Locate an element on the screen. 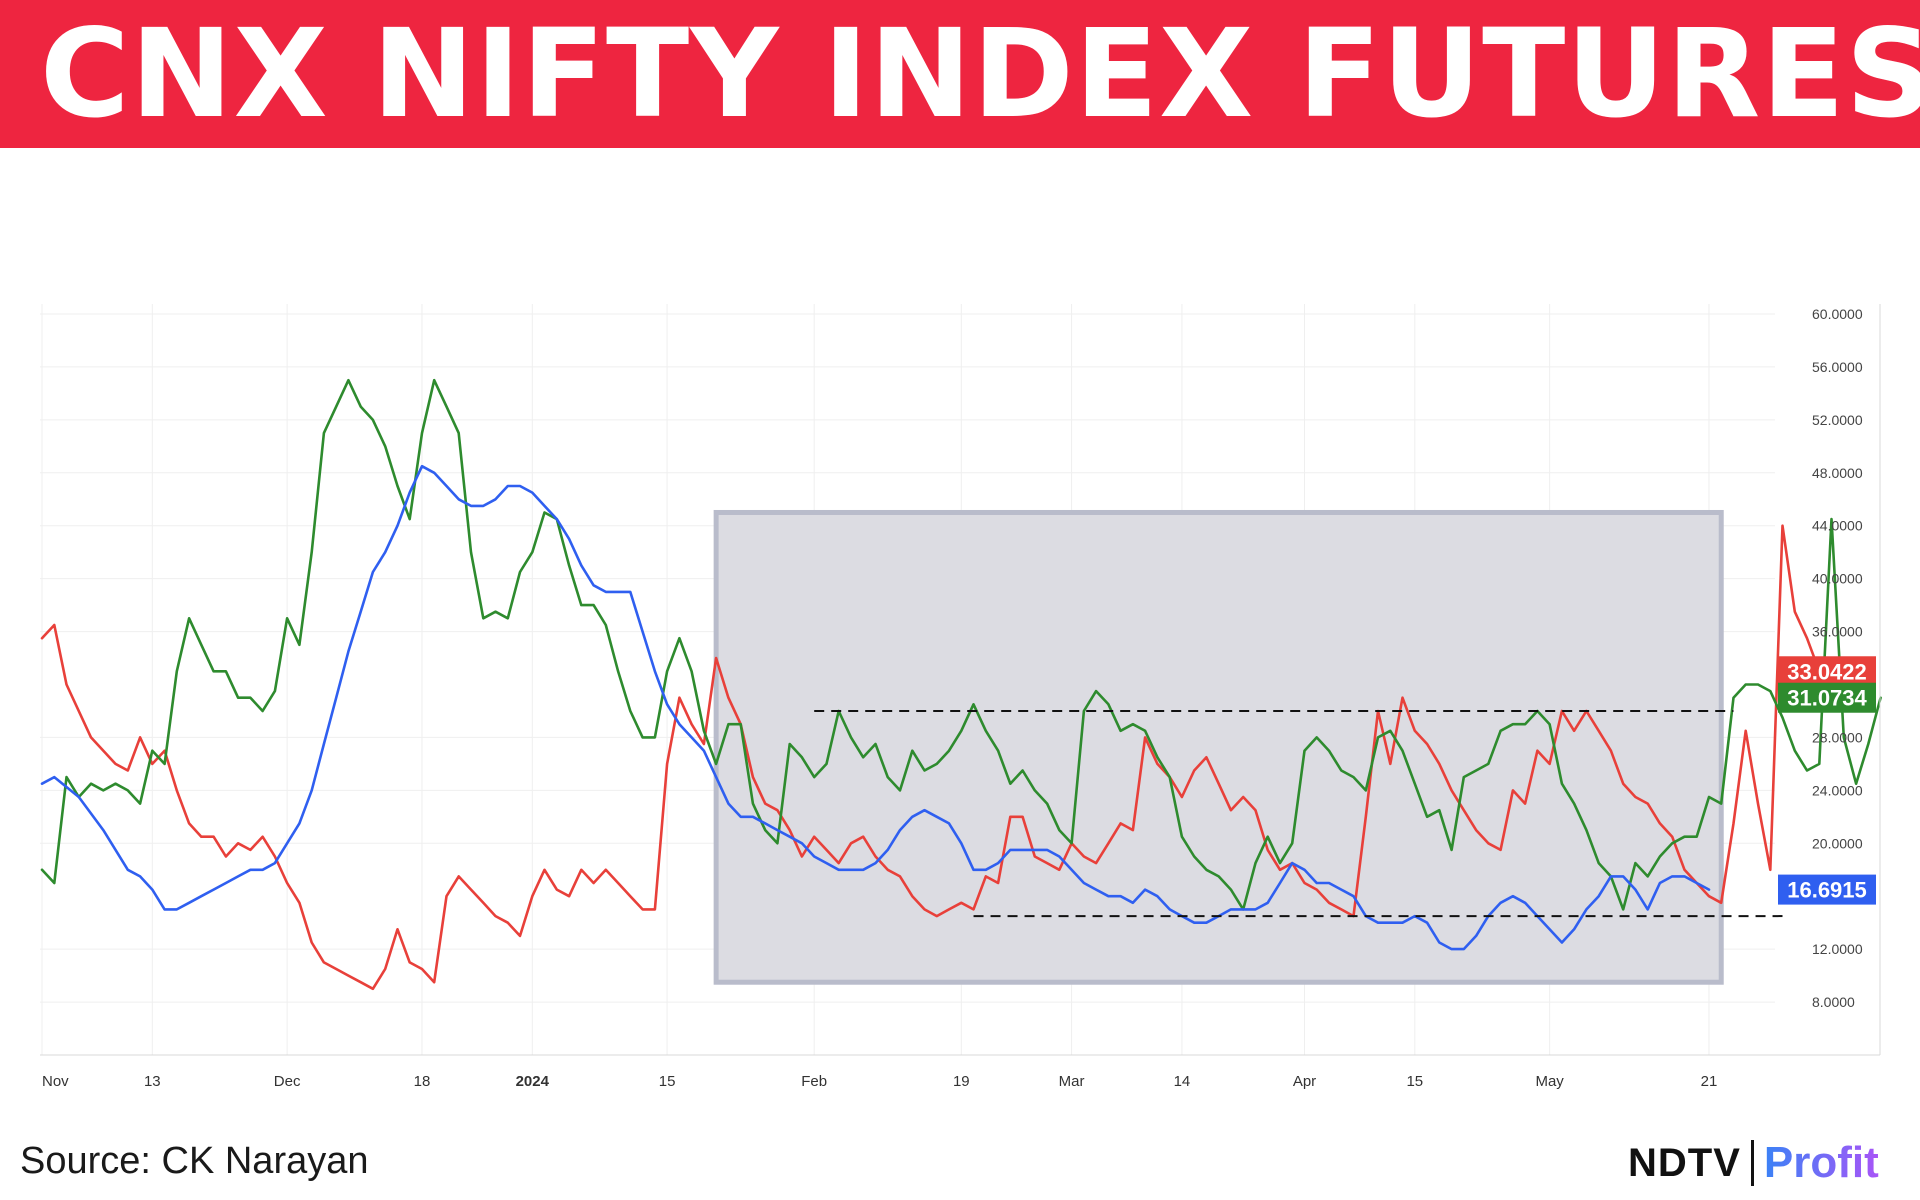 The width and height of the screenshot is (1920, 1200). x-tick-label: 21 is located at coordinates (1709, 1081).